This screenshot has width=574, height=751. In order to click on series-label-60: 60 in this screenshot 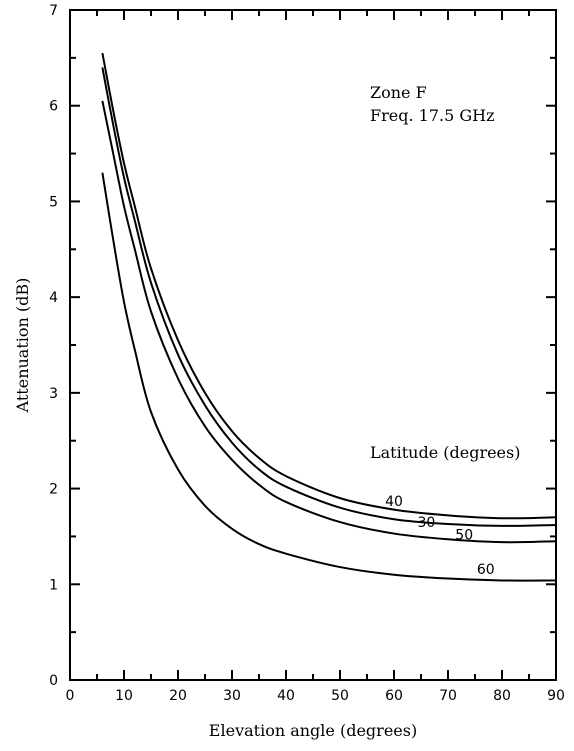, I will do `click(486, 570)`.